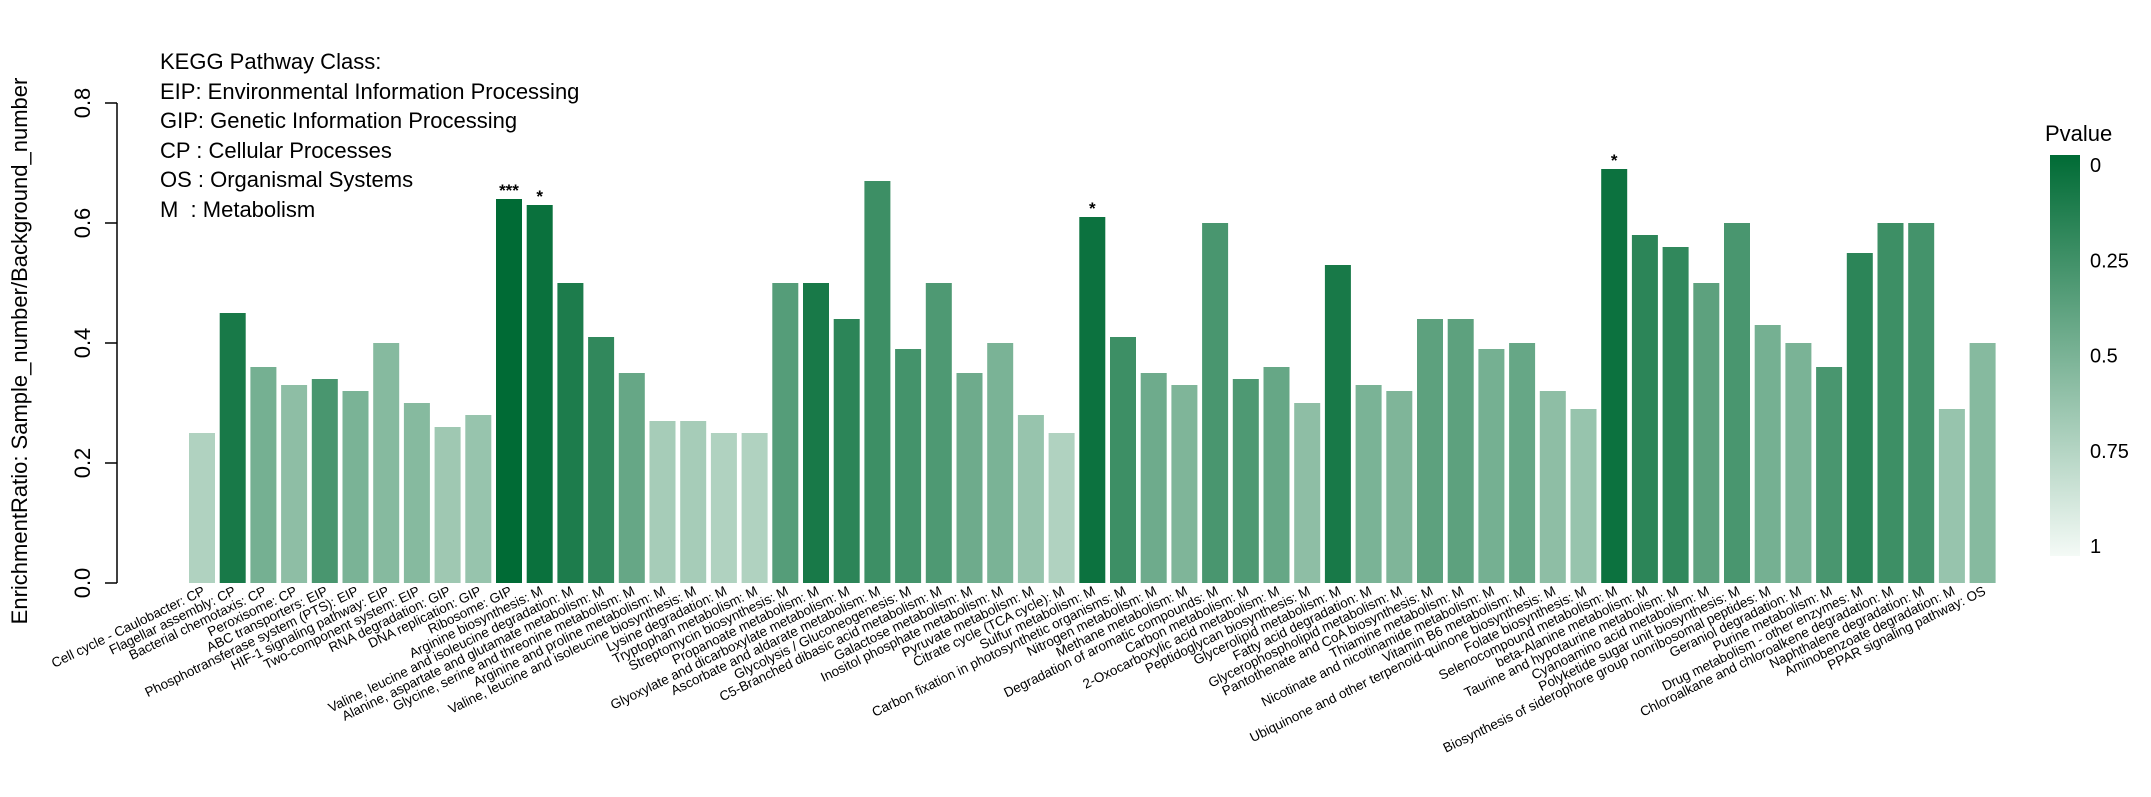 This screenshot has height=797, width=2151. I want to click on y-tick-label: 0.2, so click(82, 463).